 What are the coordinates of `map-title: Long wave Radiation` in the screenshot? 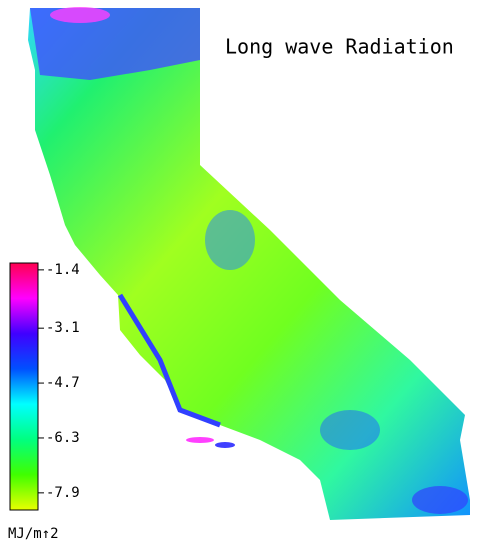 It's located at (339, 47).